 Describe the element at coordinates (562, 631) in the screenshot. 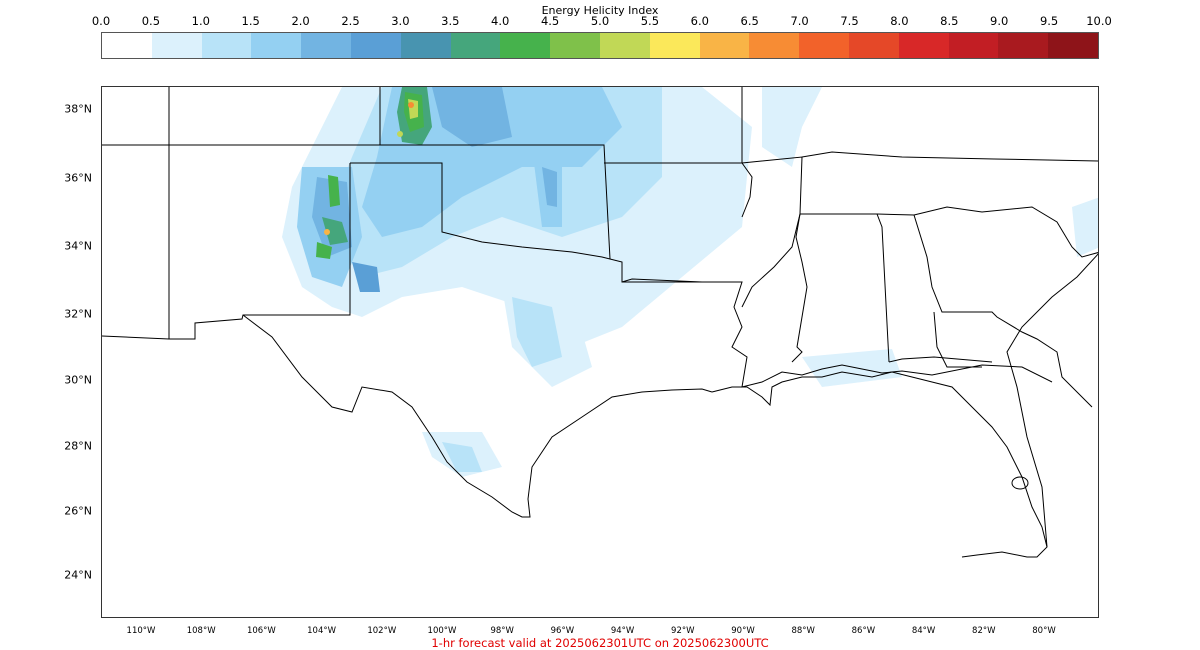

I see `longitude-label: 96°W` at that location.